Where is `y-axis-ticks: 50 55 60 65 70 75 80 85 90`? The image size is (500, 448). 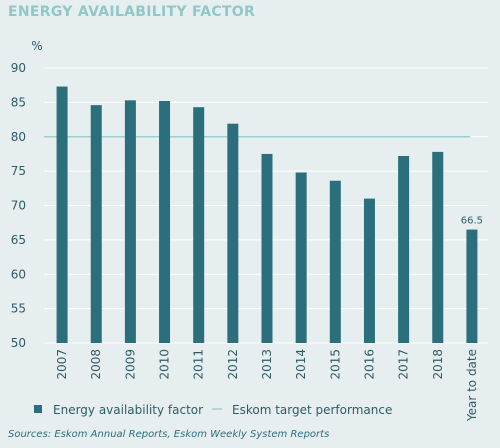 y-axis-ticks: 50 55 60 65 70 75 80 85 90 is located at coordinates (18, 205).